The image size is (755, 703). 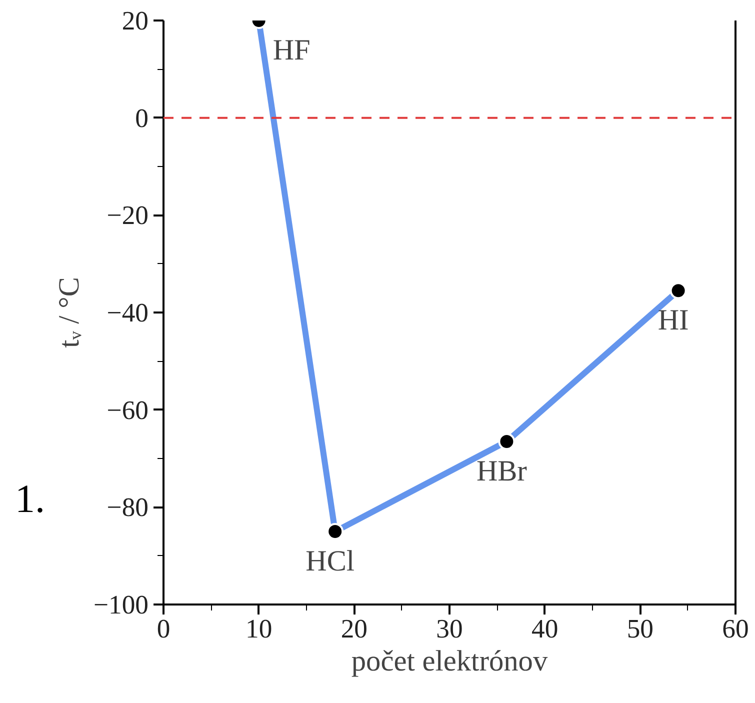 I want to click on annotation: HF, so click(x=291, y=50).